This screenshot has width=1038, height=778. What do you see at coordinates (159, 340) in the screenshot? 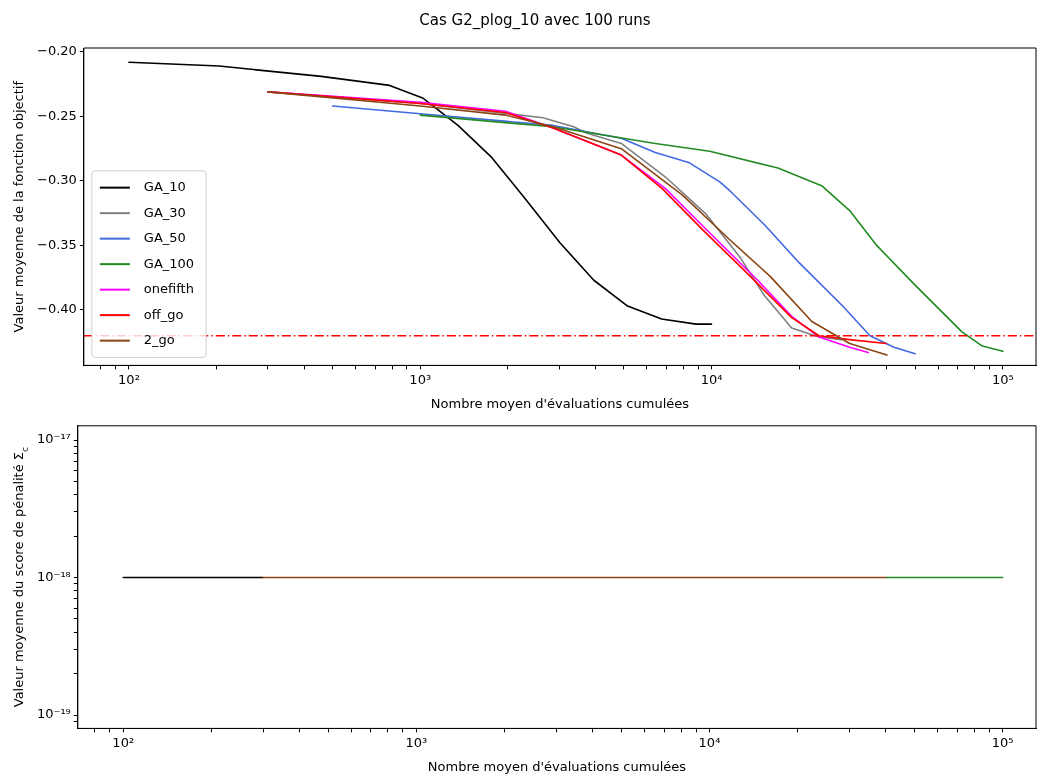
I see `legend-label: 2_go` at bounding box center [159, 340].